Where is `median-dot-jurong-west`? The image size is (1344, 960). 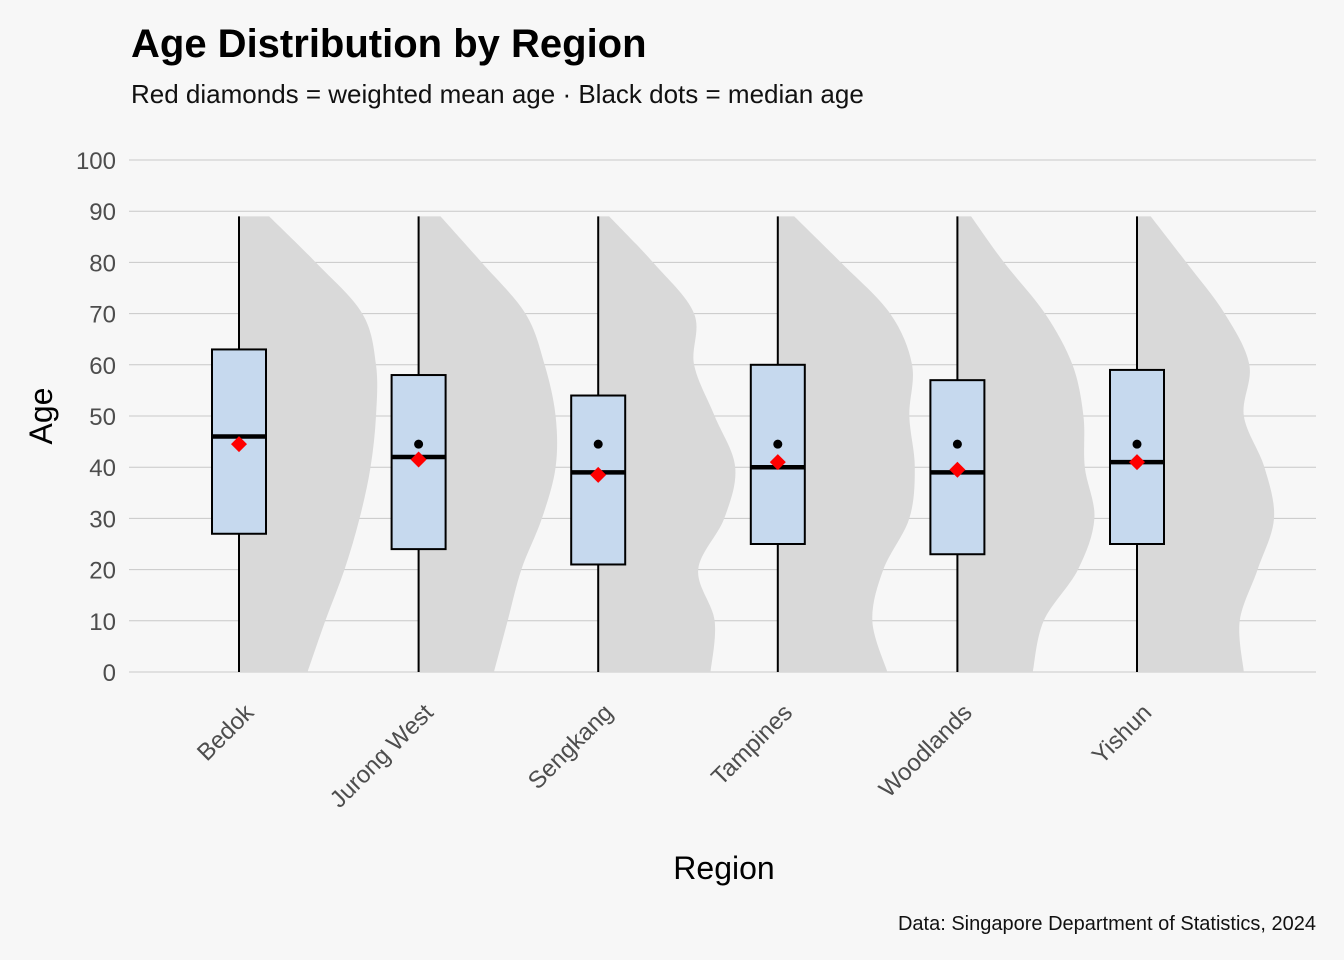 median-dot-jurong-west is located at coordinates (419, 444).